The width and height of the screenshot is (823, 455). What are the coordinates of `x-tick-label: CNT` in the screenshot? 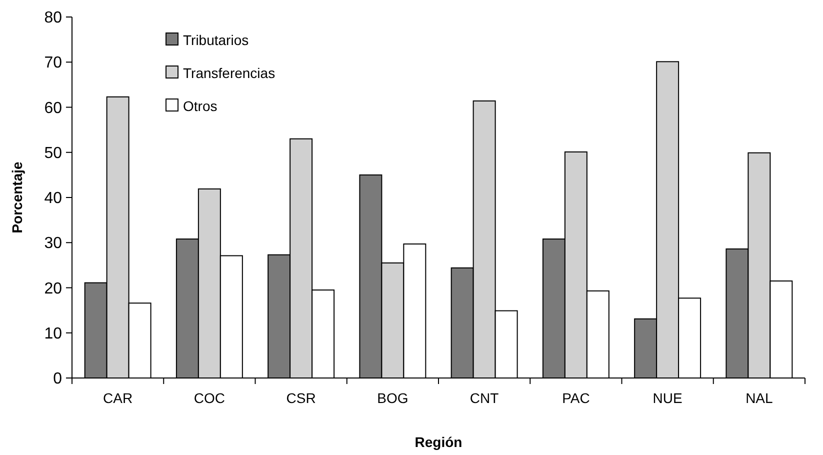 It's located at (485, 398).